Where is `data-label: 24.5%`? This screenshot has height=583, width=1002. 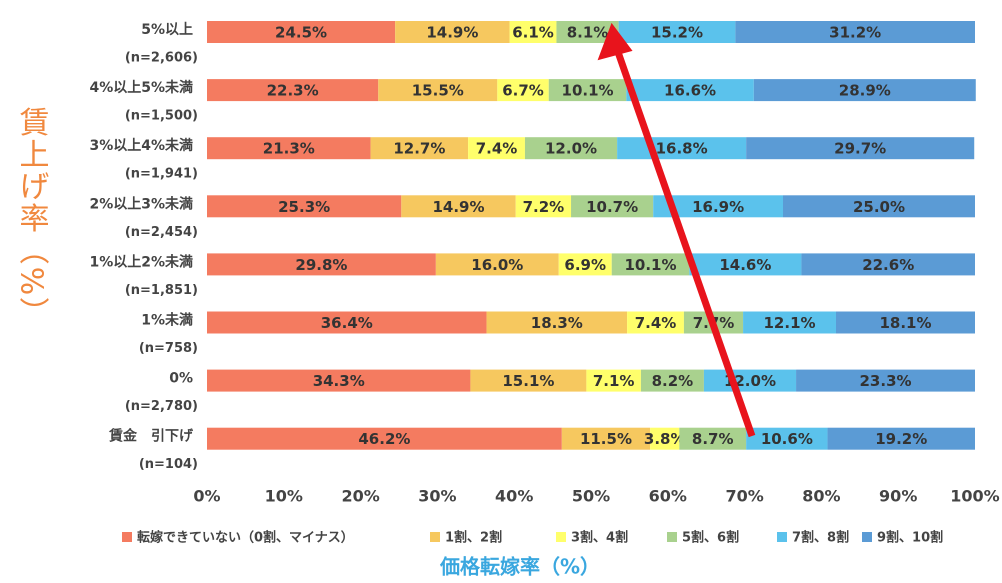 data-label: 24.5% is located at coordinates (301, 33).